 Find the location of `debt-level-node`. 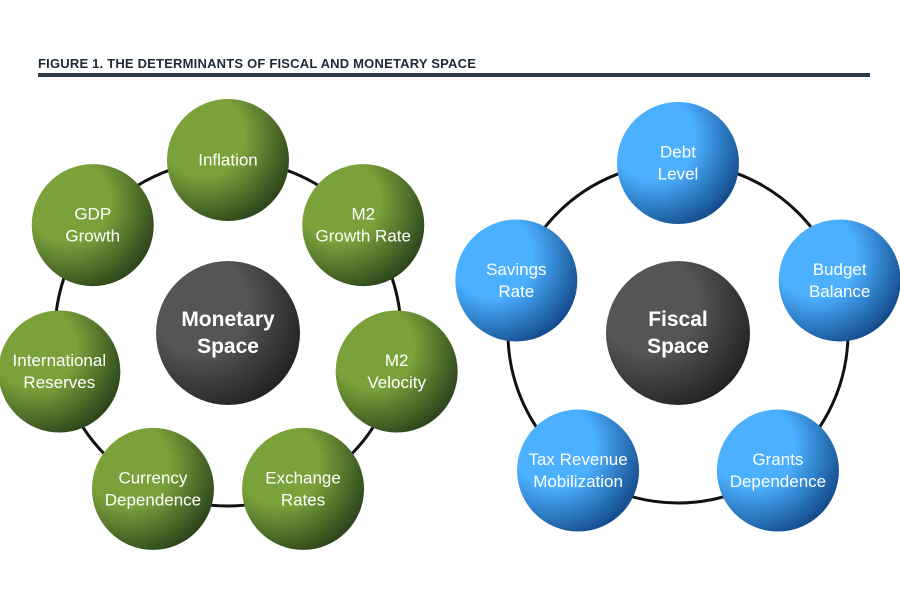

debt-level-node is located at coordinates (678, 163).